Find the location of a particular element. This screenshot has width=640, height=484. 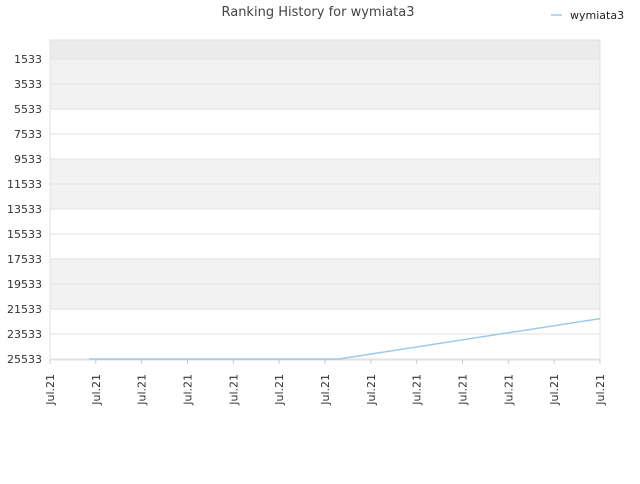

y-tick-label: 17533 is located at coordinates (24, 259).